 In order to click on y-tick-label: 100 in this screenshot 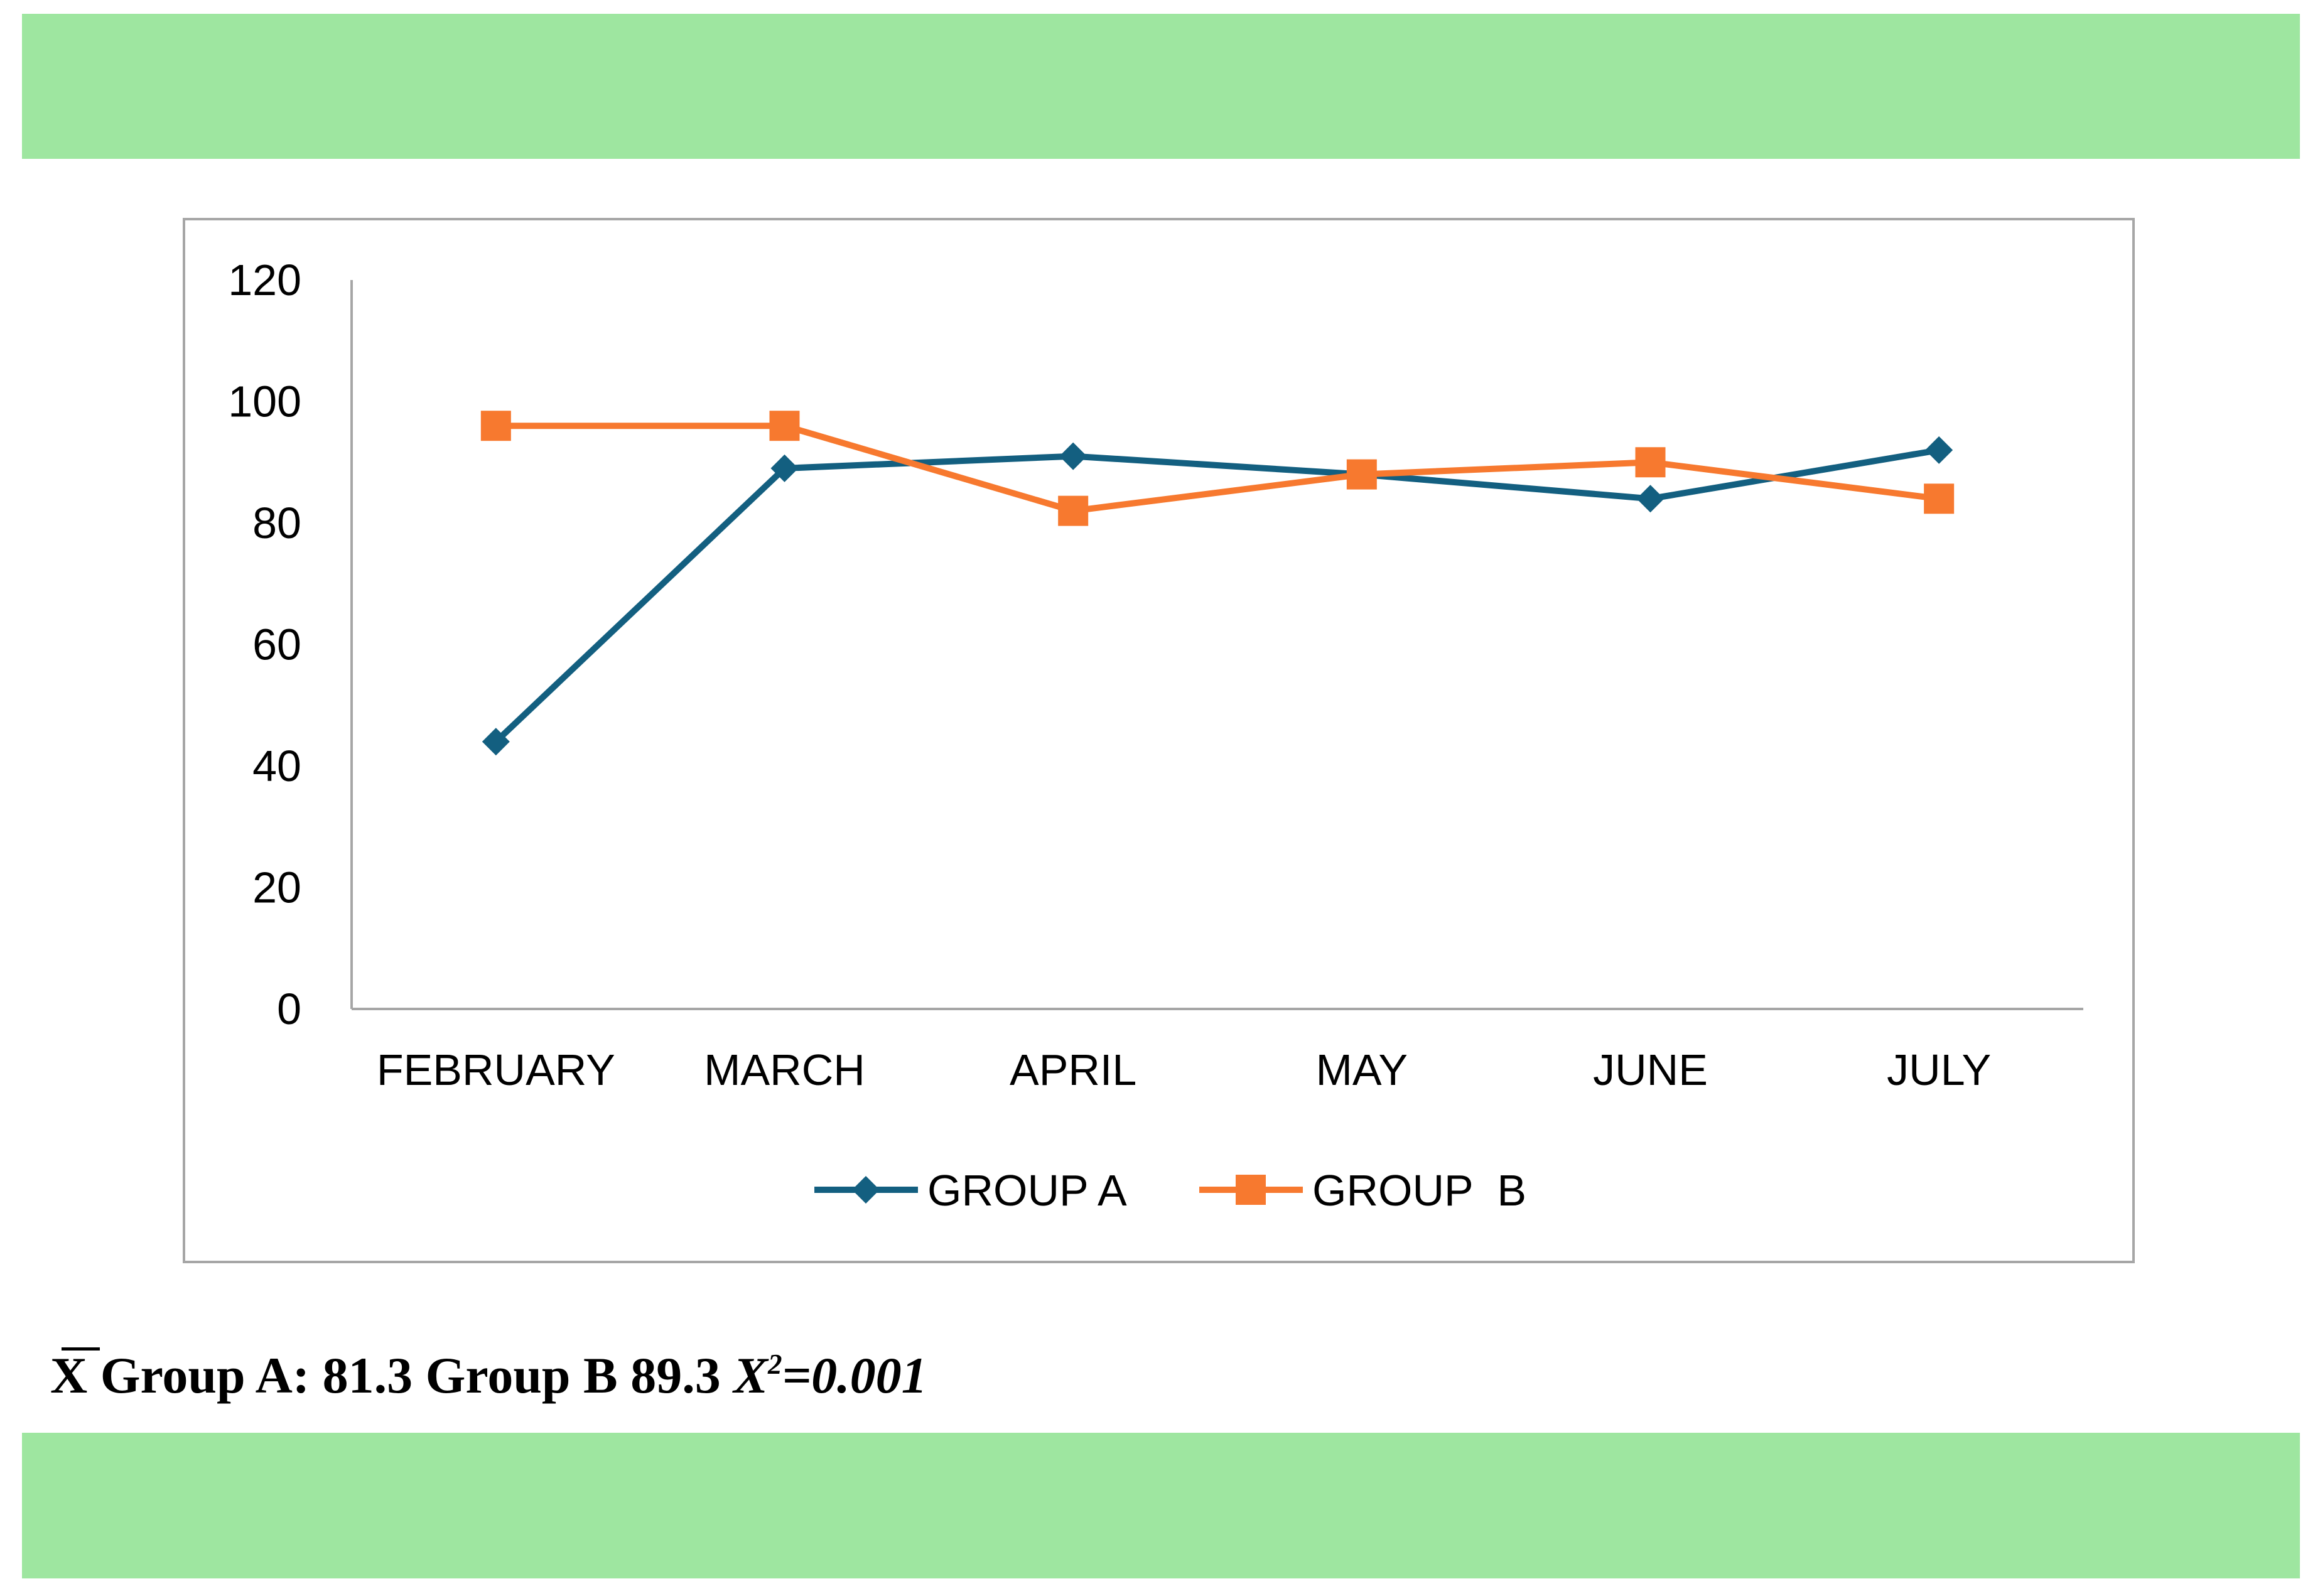, I will do `click(264, 401)`.